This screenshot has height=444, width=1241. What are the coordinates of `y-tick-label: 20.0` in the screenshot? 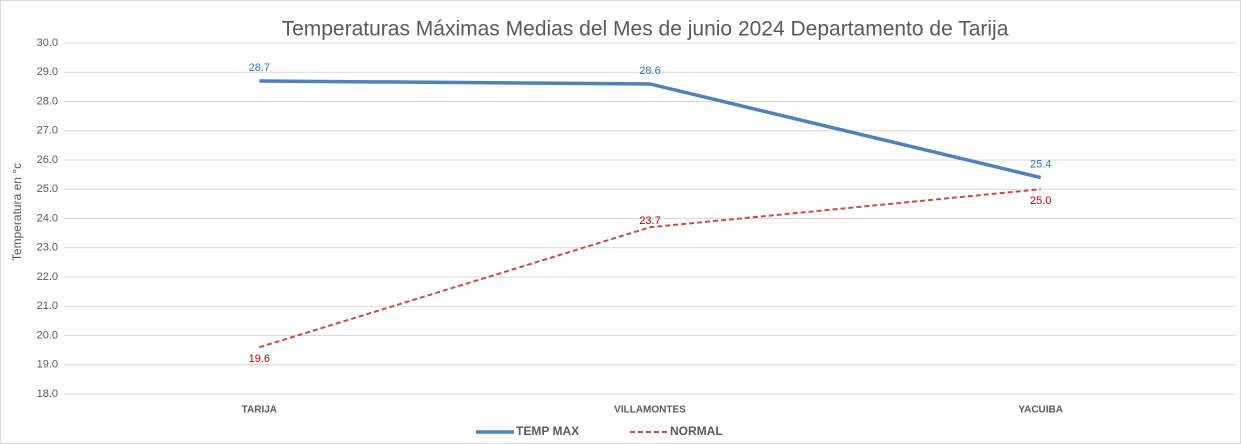 It's located at (47, 335).